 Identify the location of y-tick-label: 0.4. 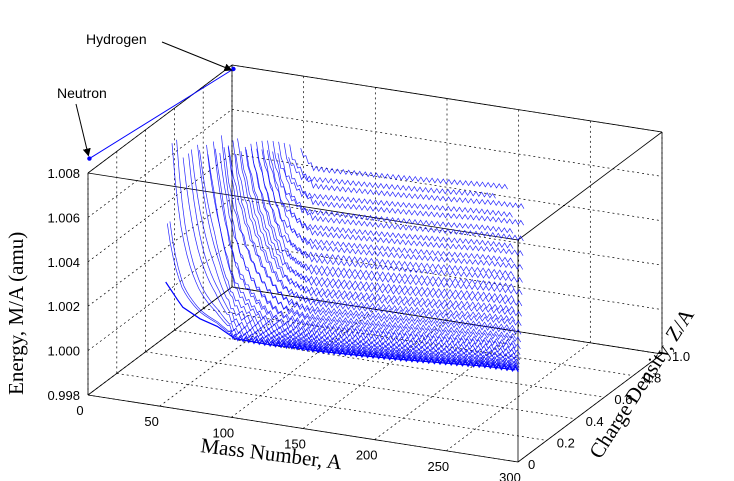
(595, 421).